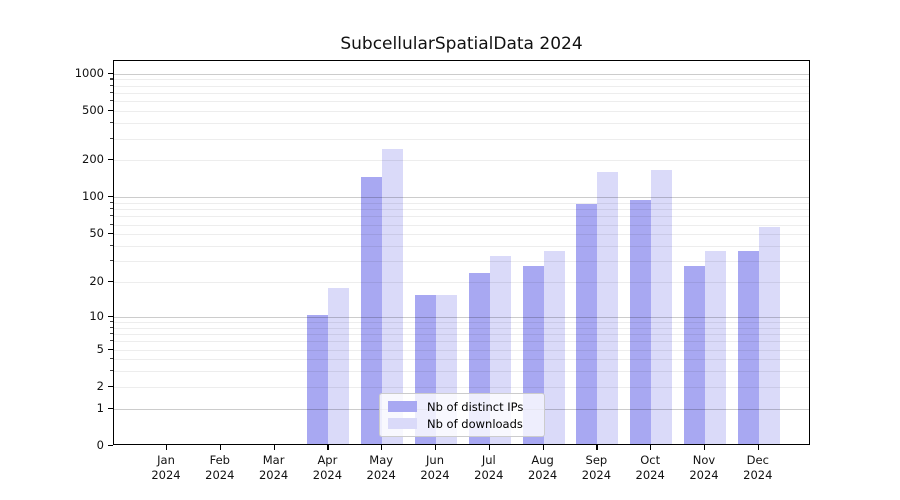 The width and height of the screenshot is (900, 500). Describe the element at coordinates (318, 379) in the screenshot. I see `bar-nb-of-distinct-ips-apr-2024` at that location.